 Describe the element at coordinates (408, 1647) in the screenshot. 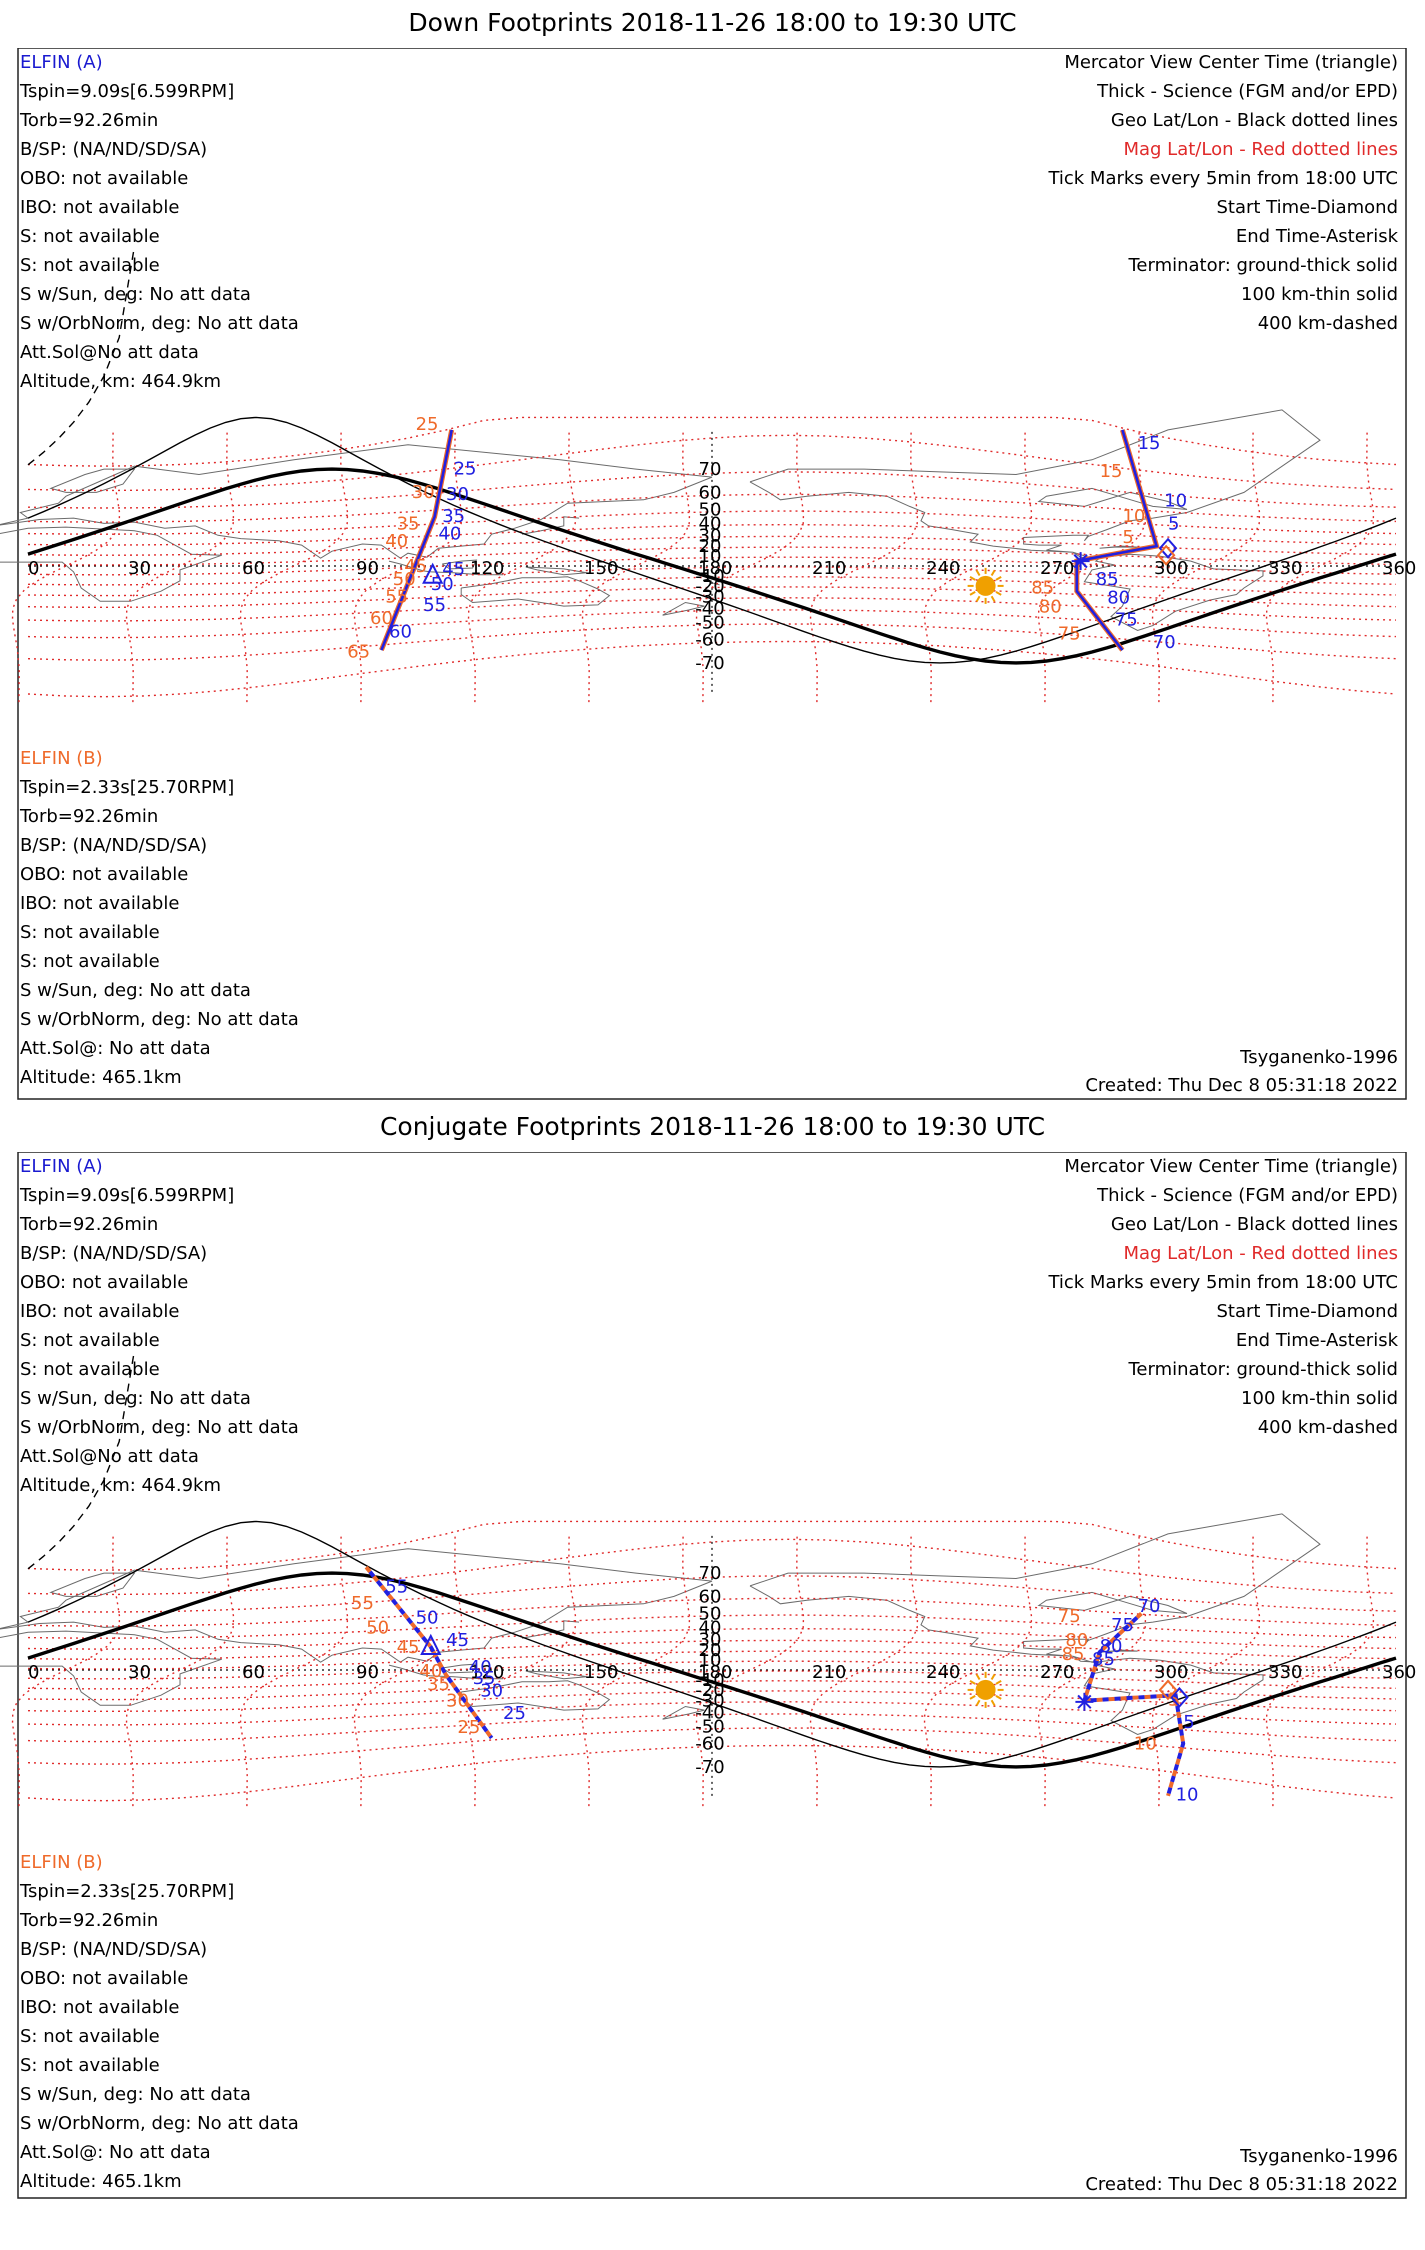

I see `mag-tick-label: 45` at that location.